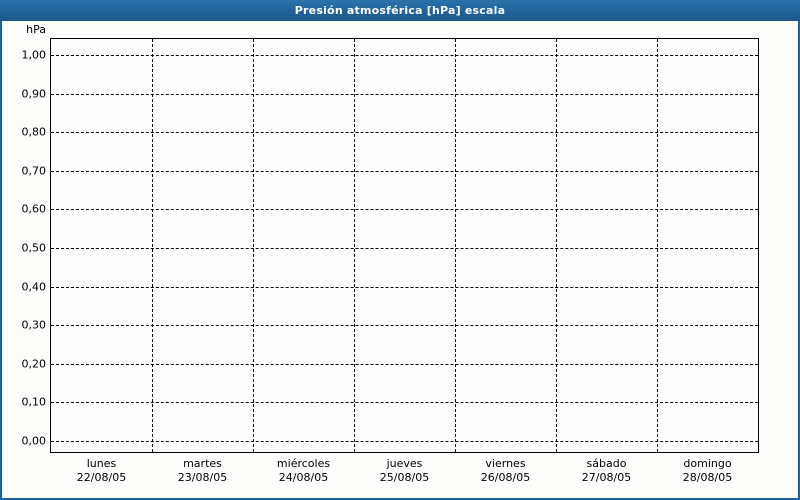 Image resolution: width=800 pixels, height=500 pixels. I want to click on y-axis-tick-label: 0,30, so click(34, 325).